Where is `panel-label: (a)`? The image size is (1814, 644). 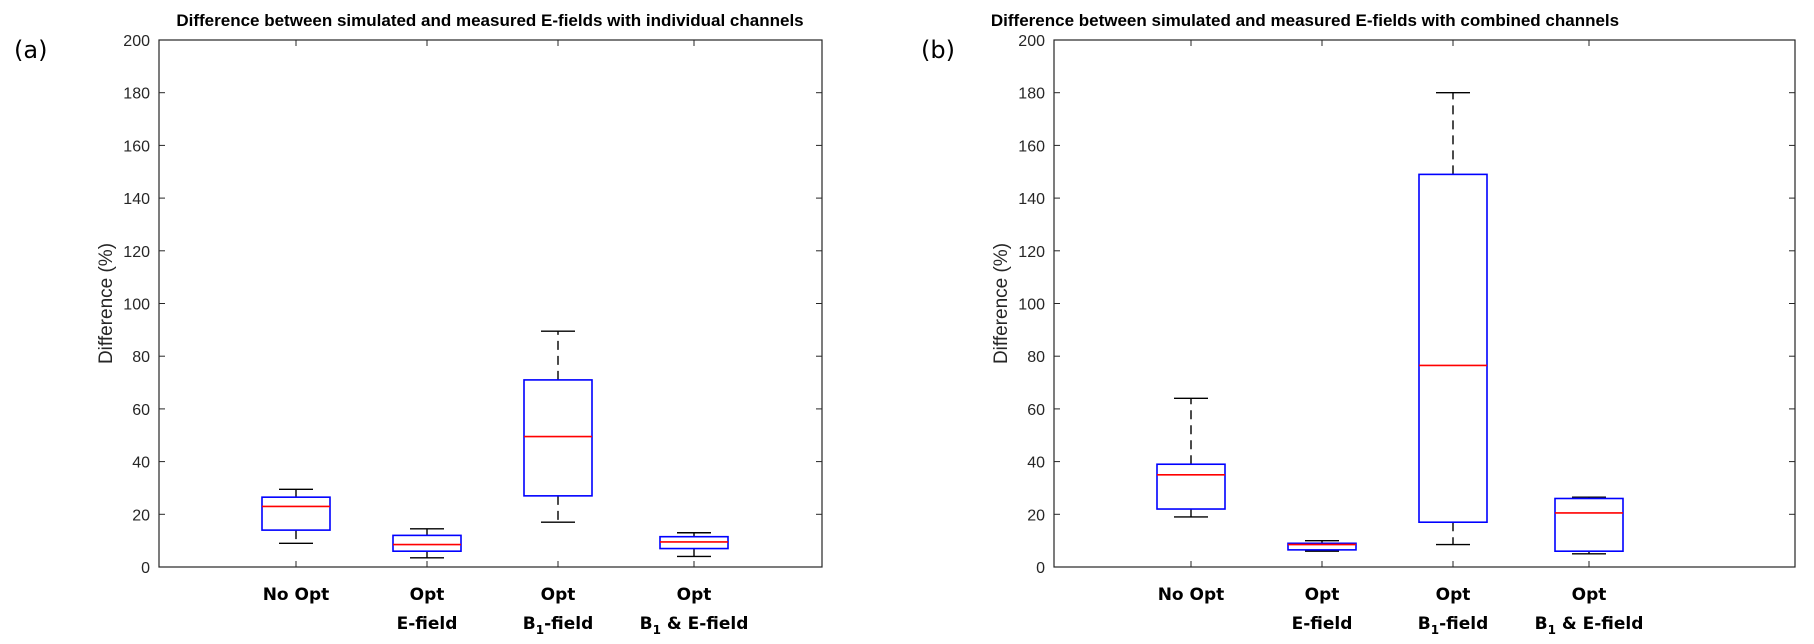
panel-label: (a) is located at coordinates (30, 50).